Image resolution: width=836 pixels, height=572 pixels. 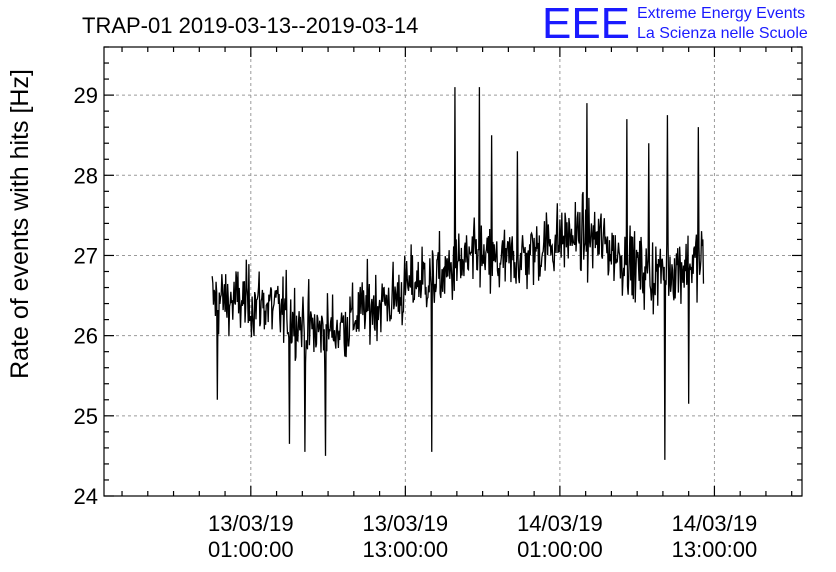 What do you see at coordinates (86, 496) in the screenshot?
I see `y-tick-label: 24` at bounding box center [86, 496].